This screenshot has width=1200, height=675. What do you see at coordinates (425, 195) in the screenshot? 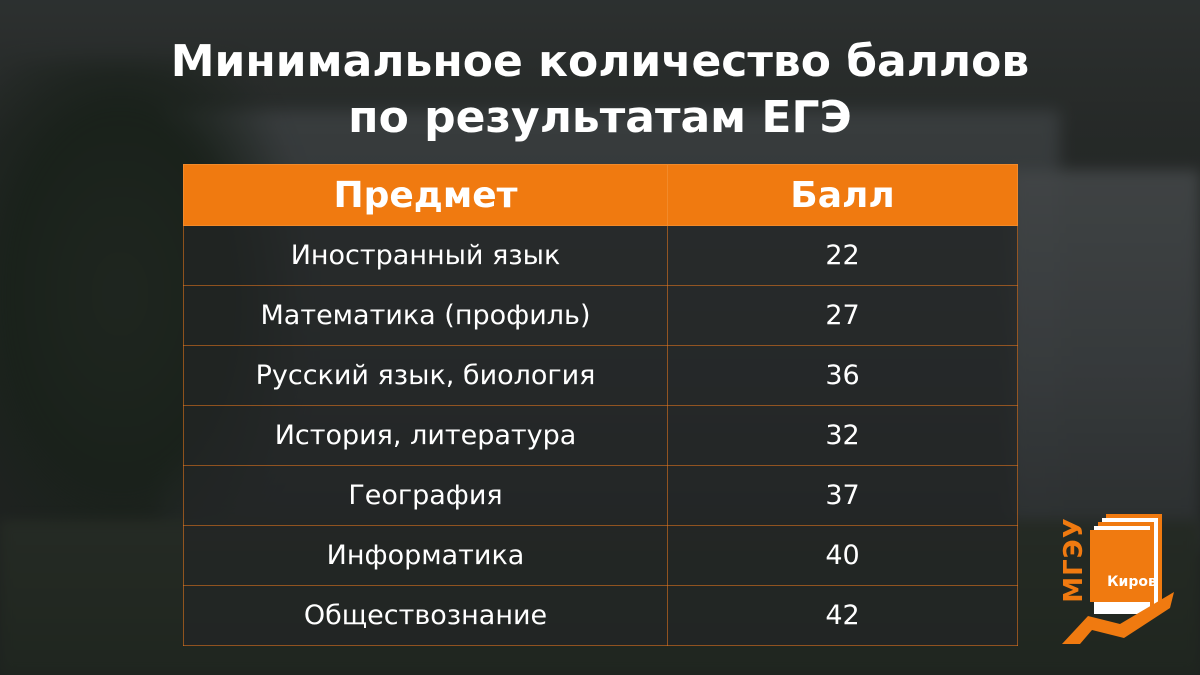
I see `column-header-subject: Предмет` at bounding box center [425, 195].